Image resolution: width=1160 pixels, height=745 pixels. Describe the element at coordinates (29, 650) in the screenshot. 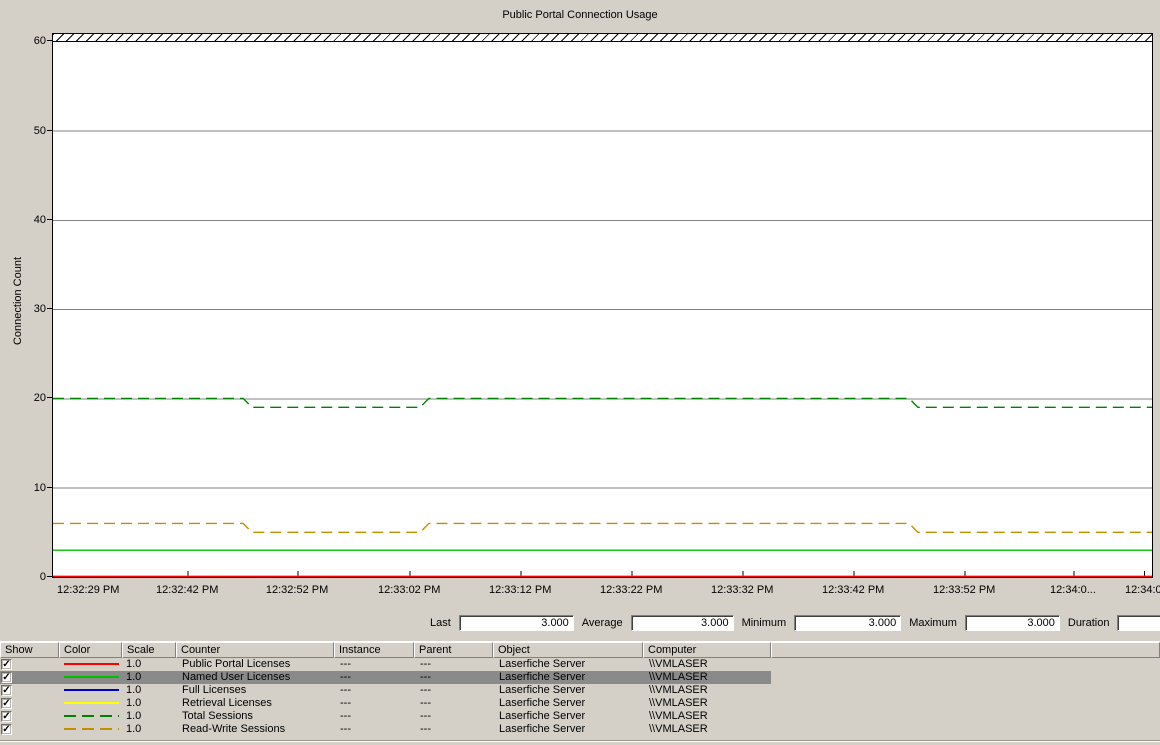

I see `legend-header-show: Show` at that location.